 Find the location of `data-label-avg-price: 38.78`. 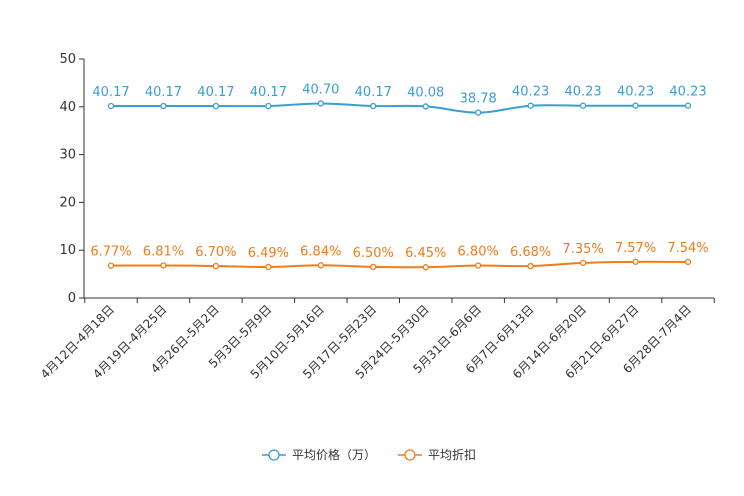

data-label-avg-price: 38.78 is located at coordinates (478, 99).